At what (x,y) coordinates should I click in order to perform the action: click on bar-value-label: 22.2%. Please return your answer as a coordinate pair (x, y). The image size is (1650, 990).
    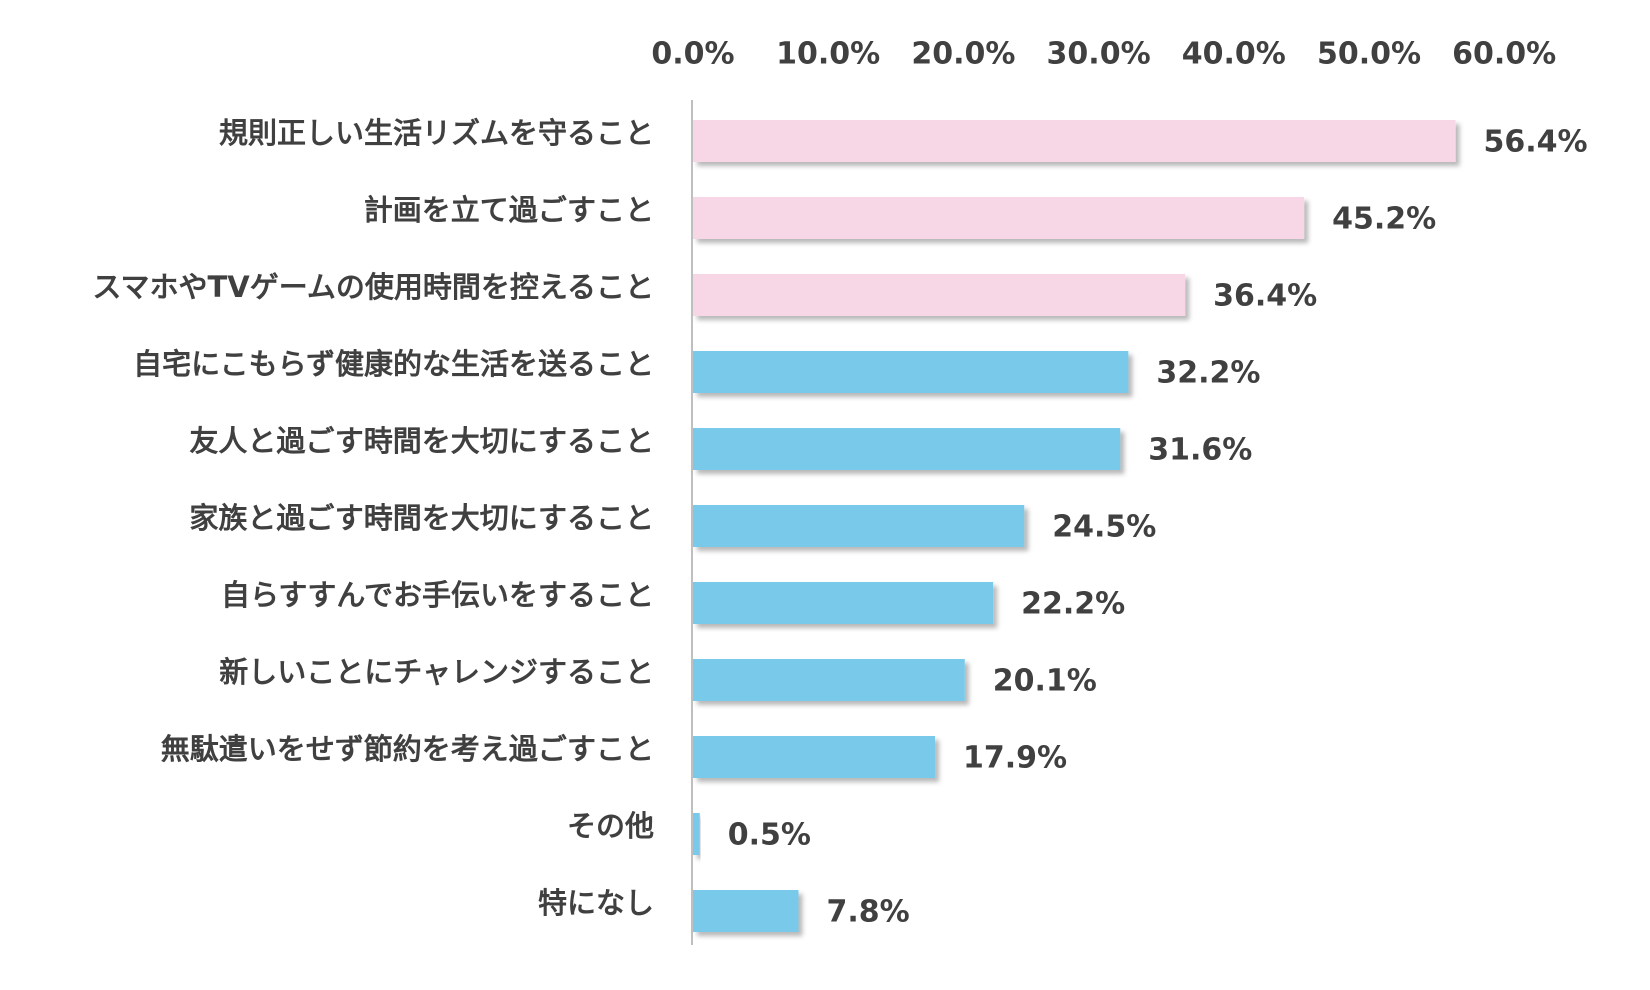
    Looking at the image, I should click on (1073, 604).